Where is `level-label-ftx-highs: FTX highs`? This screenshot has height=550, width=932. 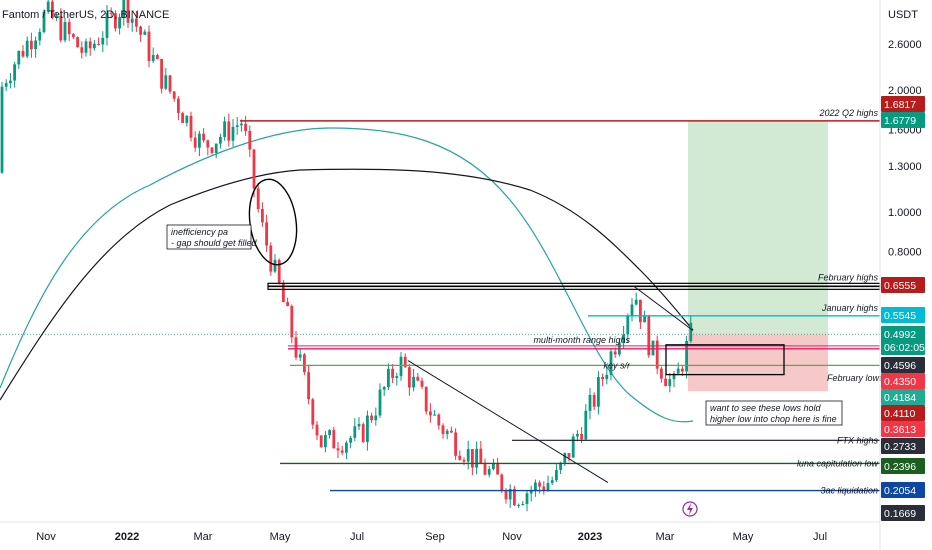 level-label-ftx-highs: FTX highs is located at coordinates (858, 440).